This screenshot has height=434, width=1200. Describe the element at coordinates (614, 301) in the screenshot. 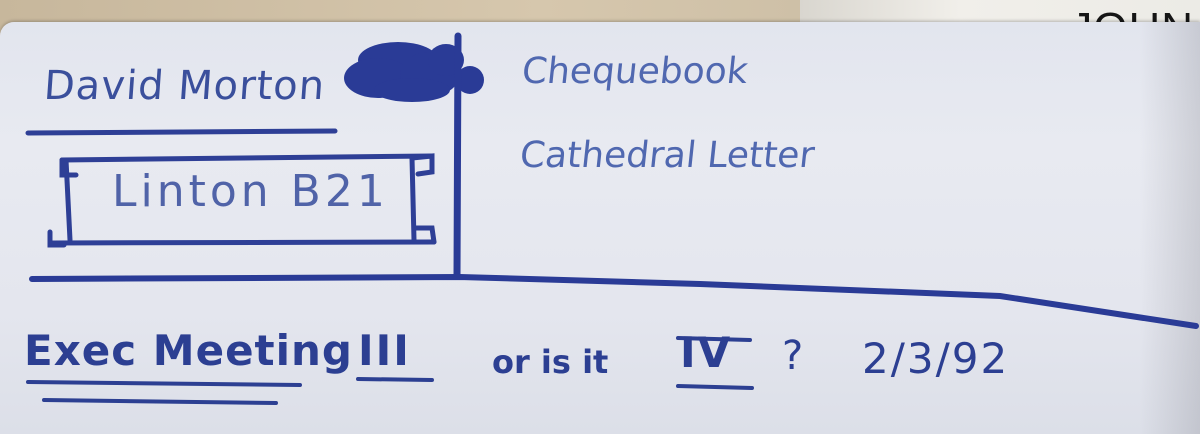

I see `horizontal-divider` at that location.